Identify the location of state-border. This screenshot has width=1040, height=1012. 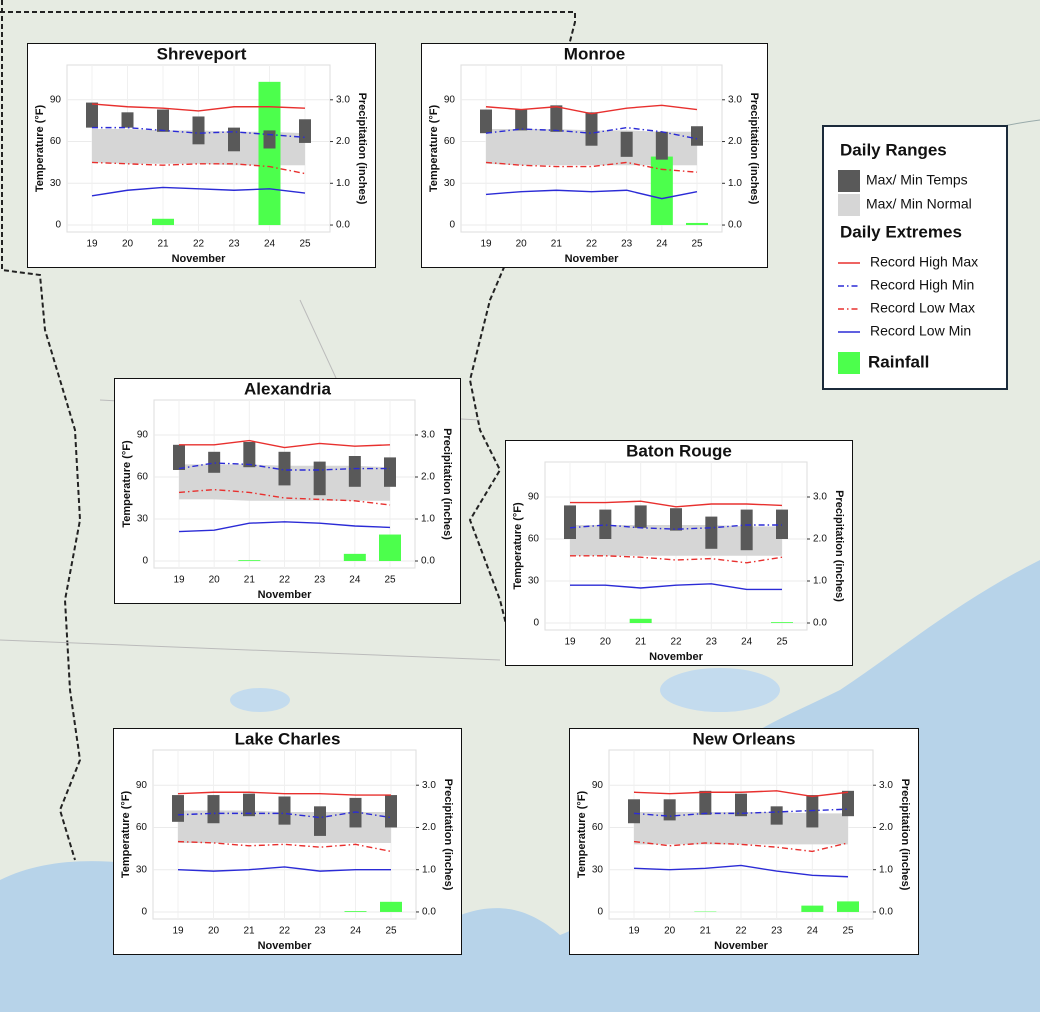
(41, 430).